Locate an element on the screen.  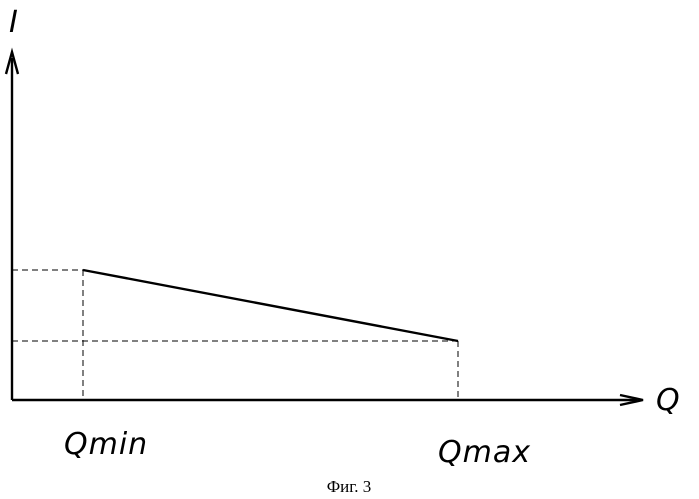
qmin-label: Qmin is located at coordinates (106, 444).